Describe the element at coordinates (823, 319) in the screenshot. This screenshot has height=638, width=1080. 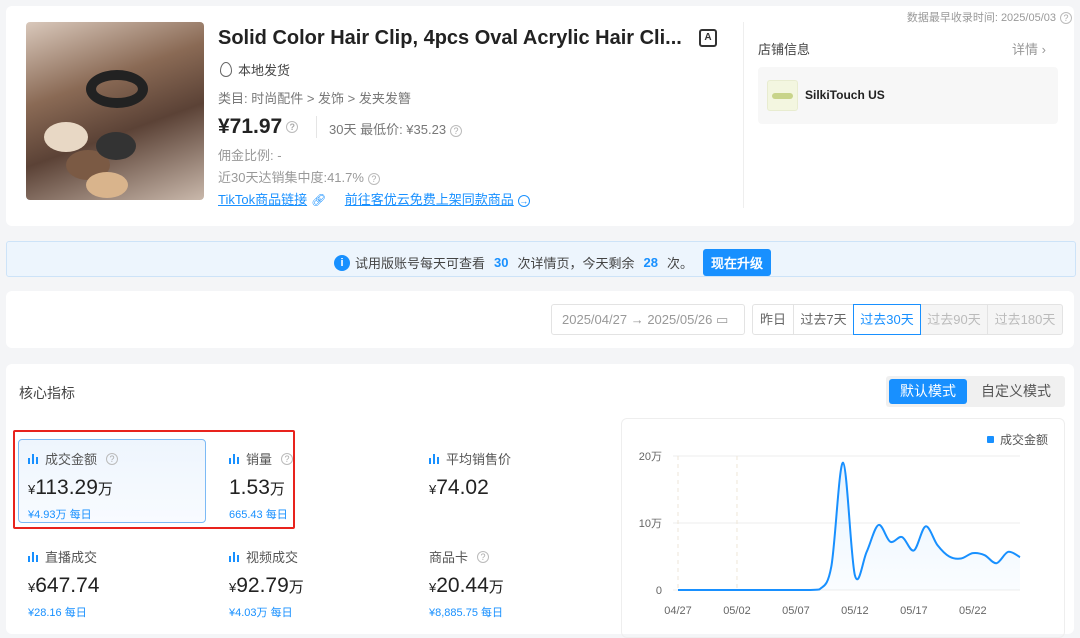
I see `range-7-days: 过去7天` at that location.